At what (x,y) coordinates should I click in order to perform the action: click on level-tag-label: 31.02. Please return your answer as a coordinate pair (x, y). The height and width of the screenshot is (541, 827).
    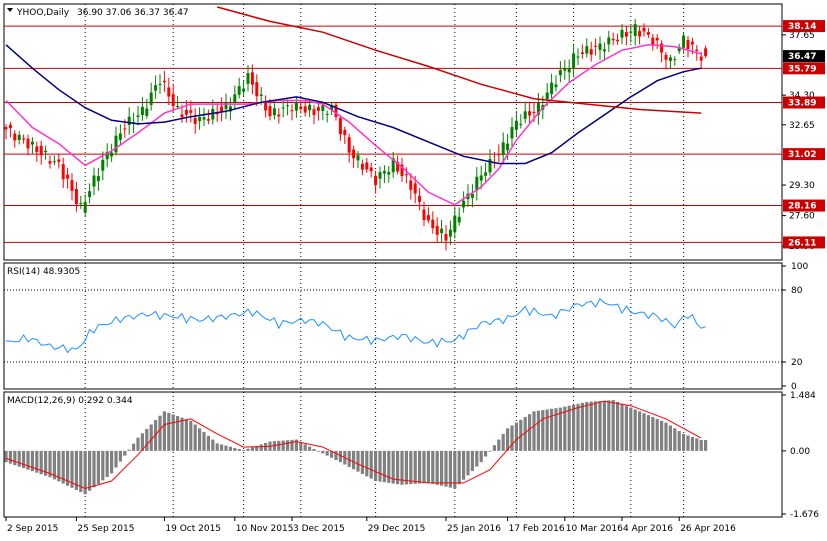
    Looking at the image, I should click on (802, 155).